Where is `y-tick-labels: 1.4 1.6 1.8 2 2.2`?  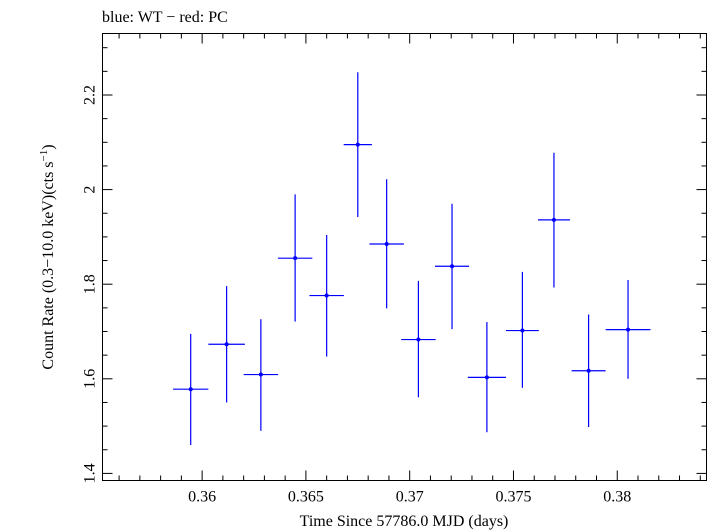 y-tick-labels: 1.4 1.6 1.8 2 2.2 is located at coordinates (90, 284).